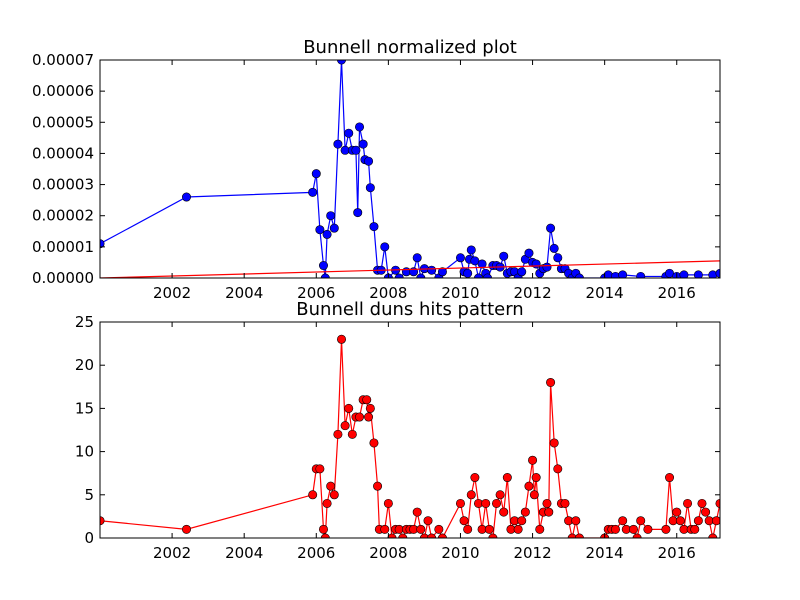 This screenshot has height=600, width=800. Describe the element at coordinates (316, 293) in the screenshot. I see `chart-0-x-tick-label-2: 2006` at that location.